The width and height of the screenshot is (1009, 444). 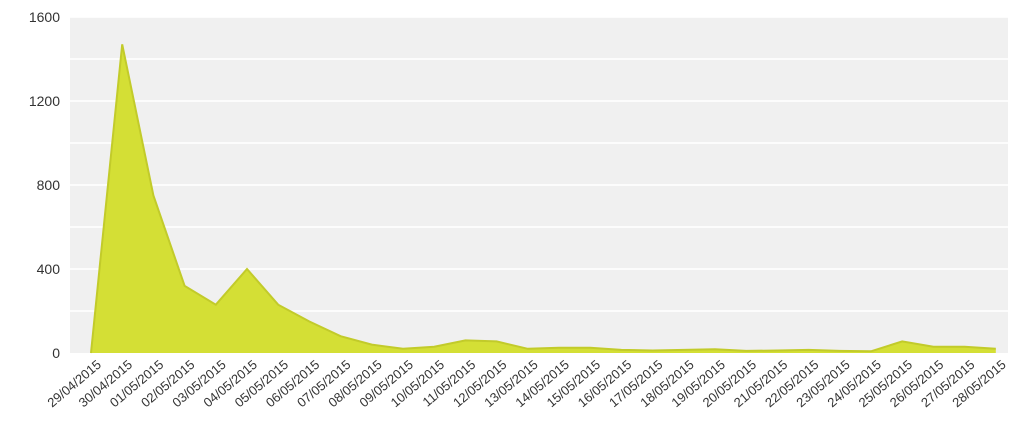 I want to click on y-tick-label: 1200, so click(x=44, y=101).